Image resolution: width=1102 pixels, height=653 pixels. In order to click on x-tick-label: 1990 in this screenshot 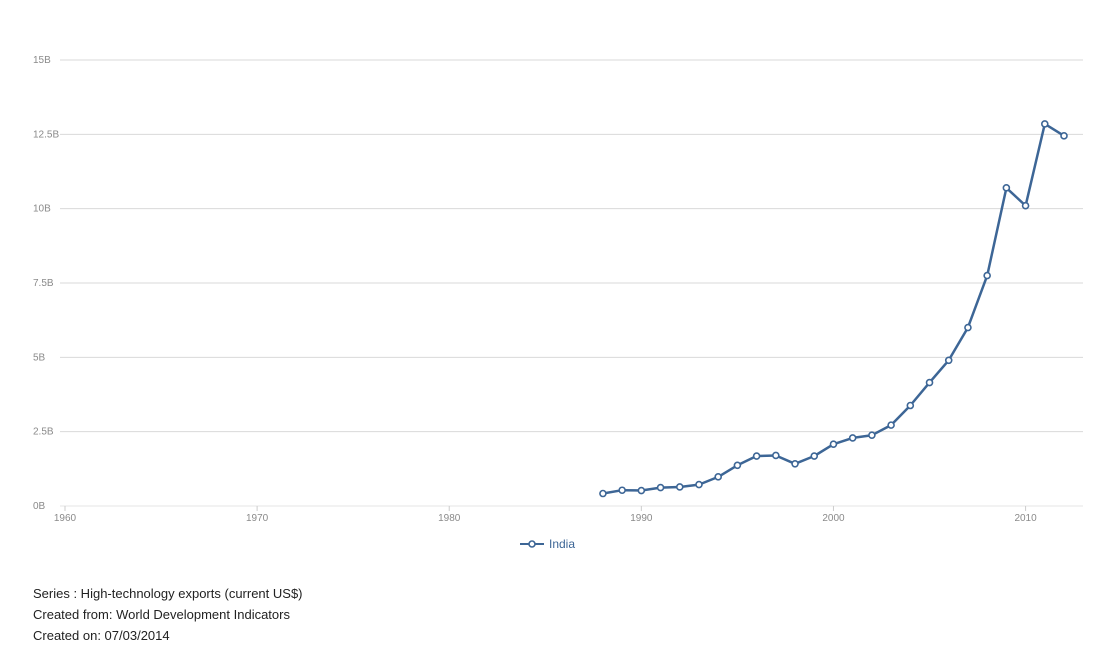, I will do `click(641, 518)`.